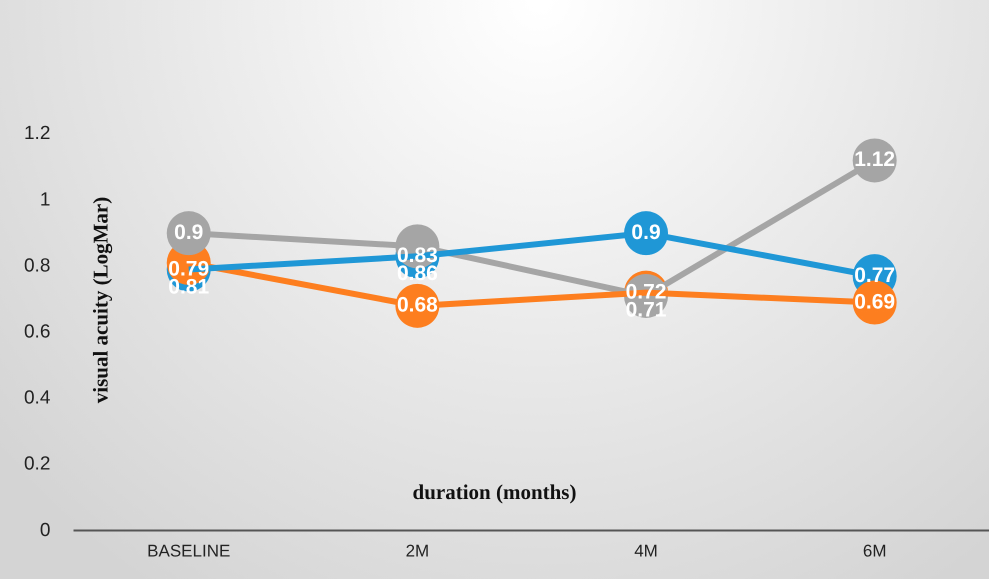 The image size is (989, 579). I want to click on y-tick-label: 0.4, so click(37, 398).